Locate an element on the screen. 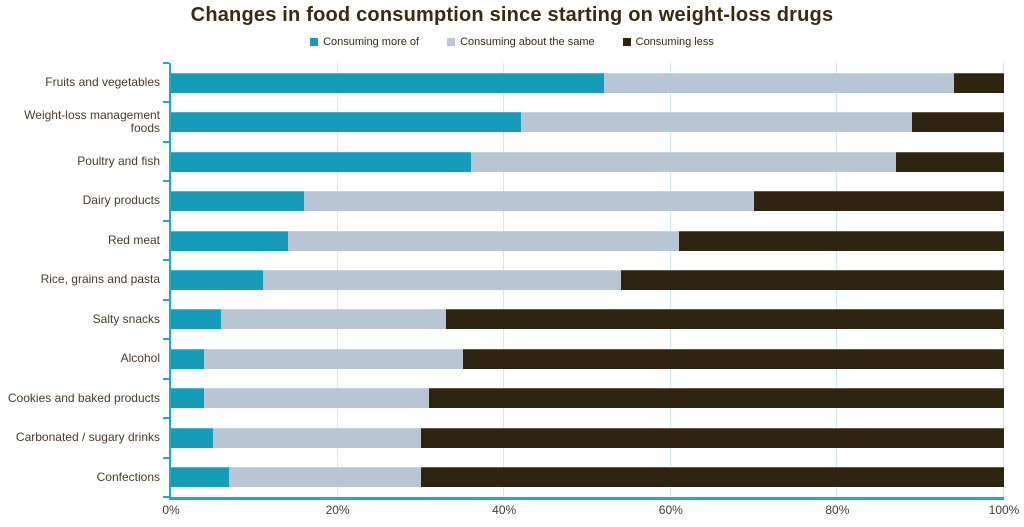 The height and width of the screenshot is (527, 1024). category-label: Dairy products is located at coordinates (121, 200).